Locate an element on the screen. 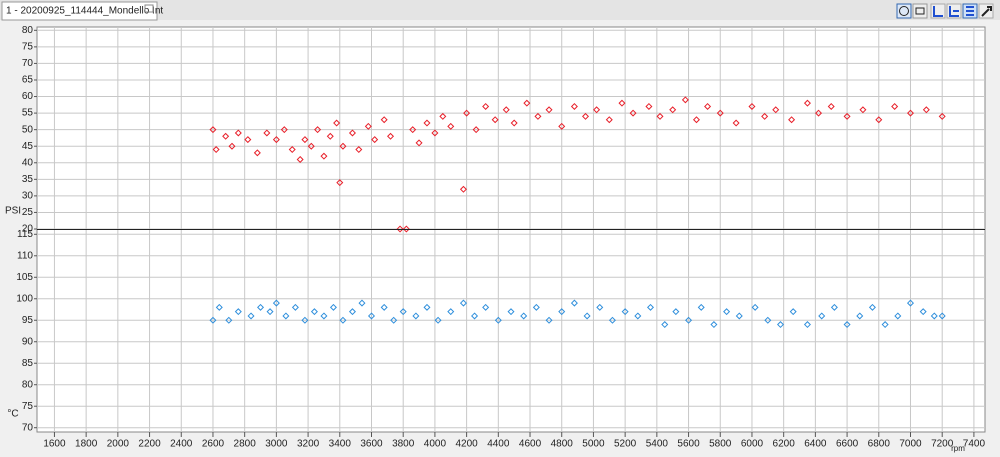  x-tick-label: 4200 is located at coordinates (466, 444).